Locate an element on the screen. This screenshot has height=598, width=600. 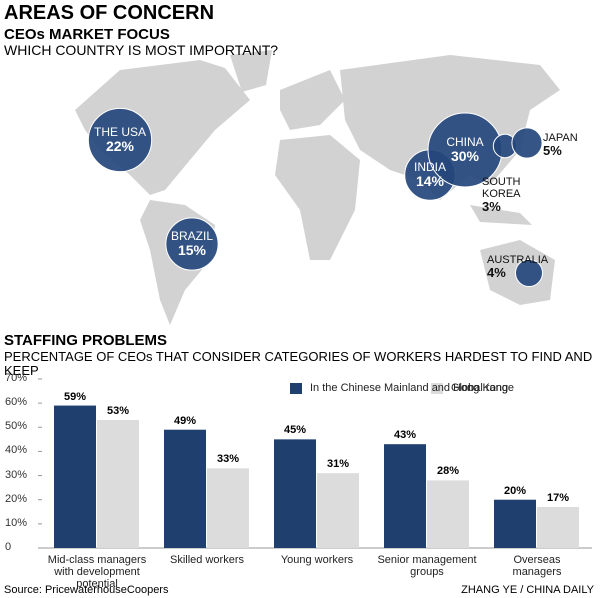
africa is located at coordinates (317, 197).